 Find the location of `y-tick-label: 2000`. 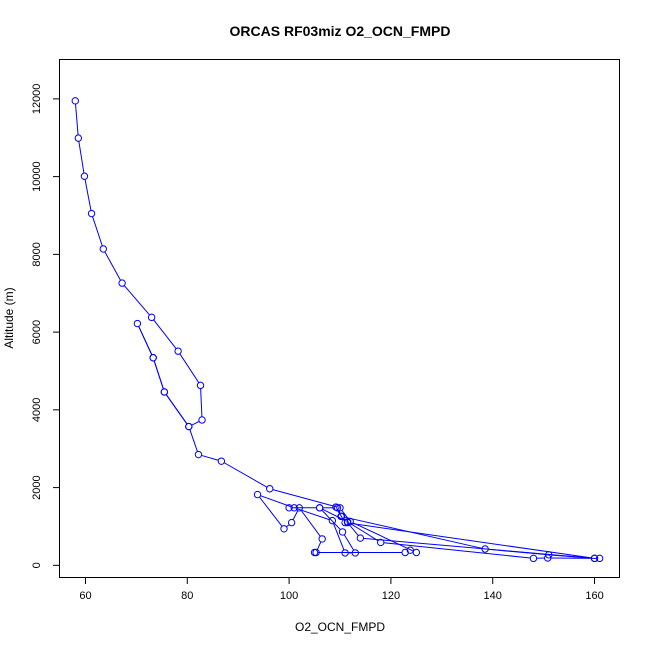

y-tick-label: 2000 is located at coordinates (37, 487).